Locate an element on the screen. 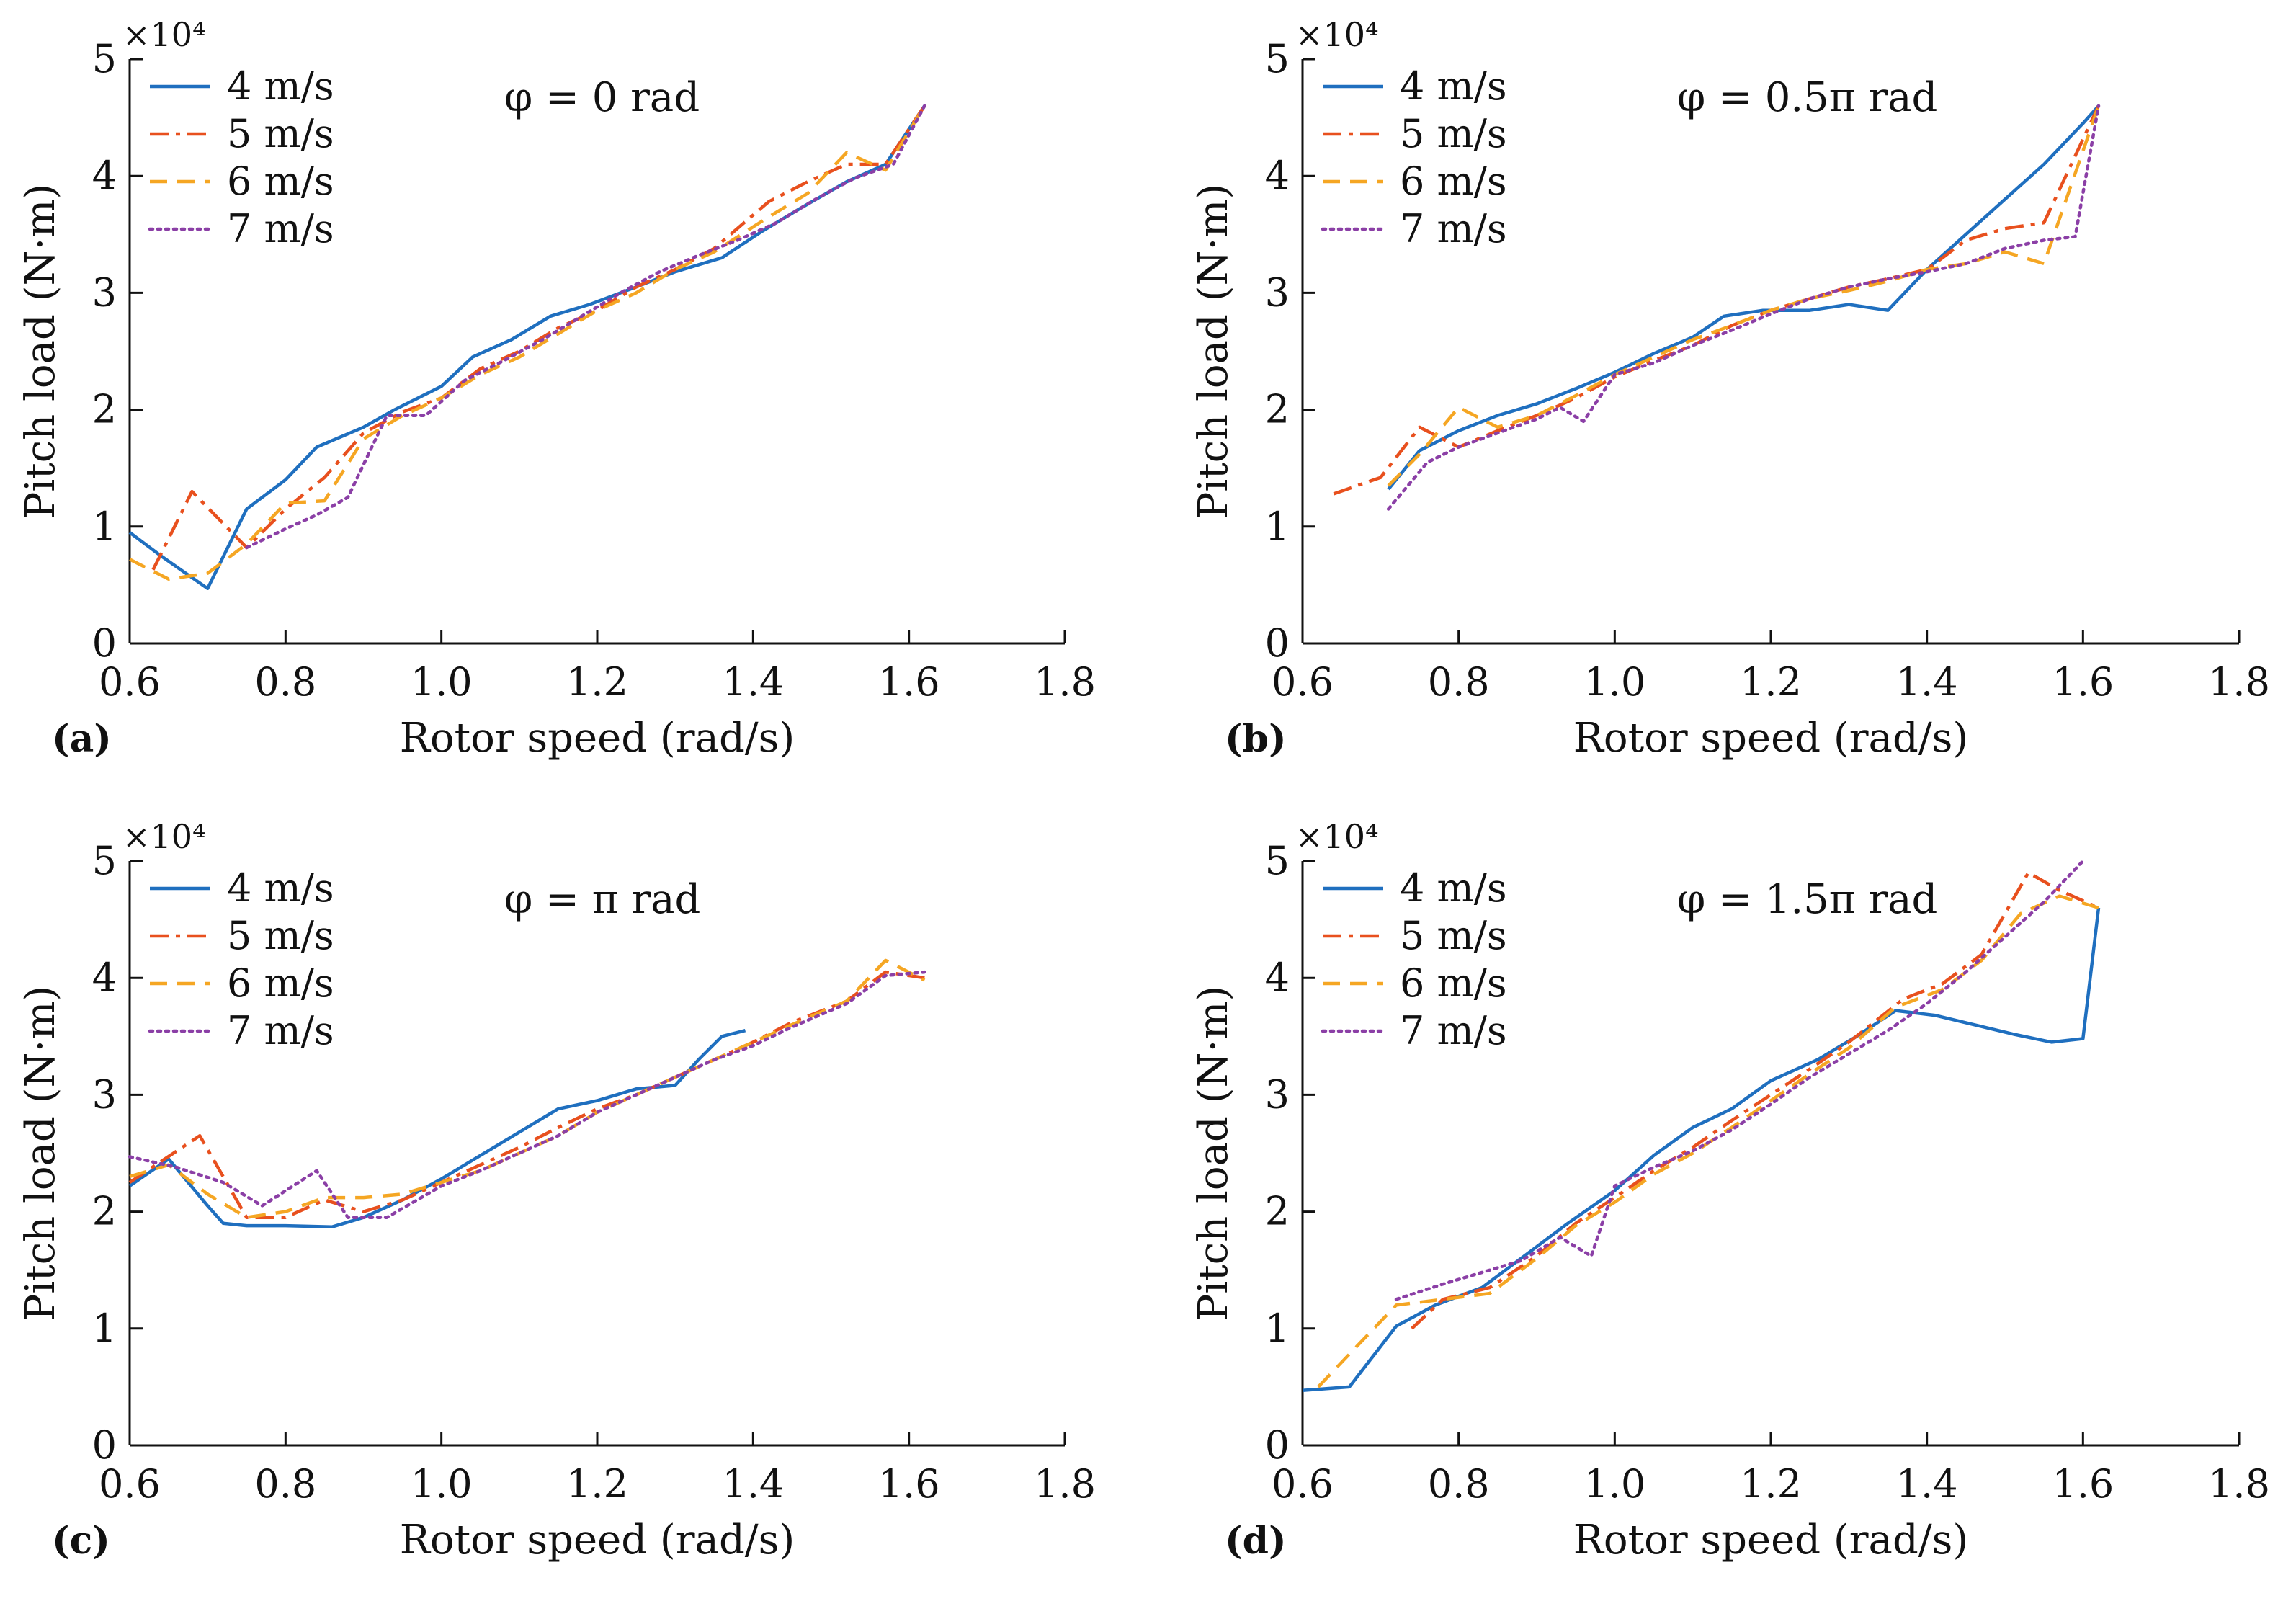 The width and height of the screenshot is (2296, 1601). panel-label: (b) is located at coordinates (1256, 739).